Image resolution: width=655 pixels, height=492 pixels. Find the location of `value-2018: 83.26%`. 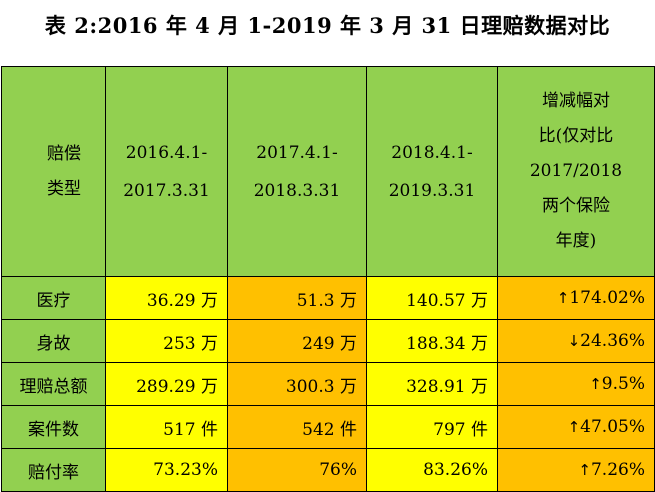

value-2018: 83.26% is located at coordinates (432, 470).